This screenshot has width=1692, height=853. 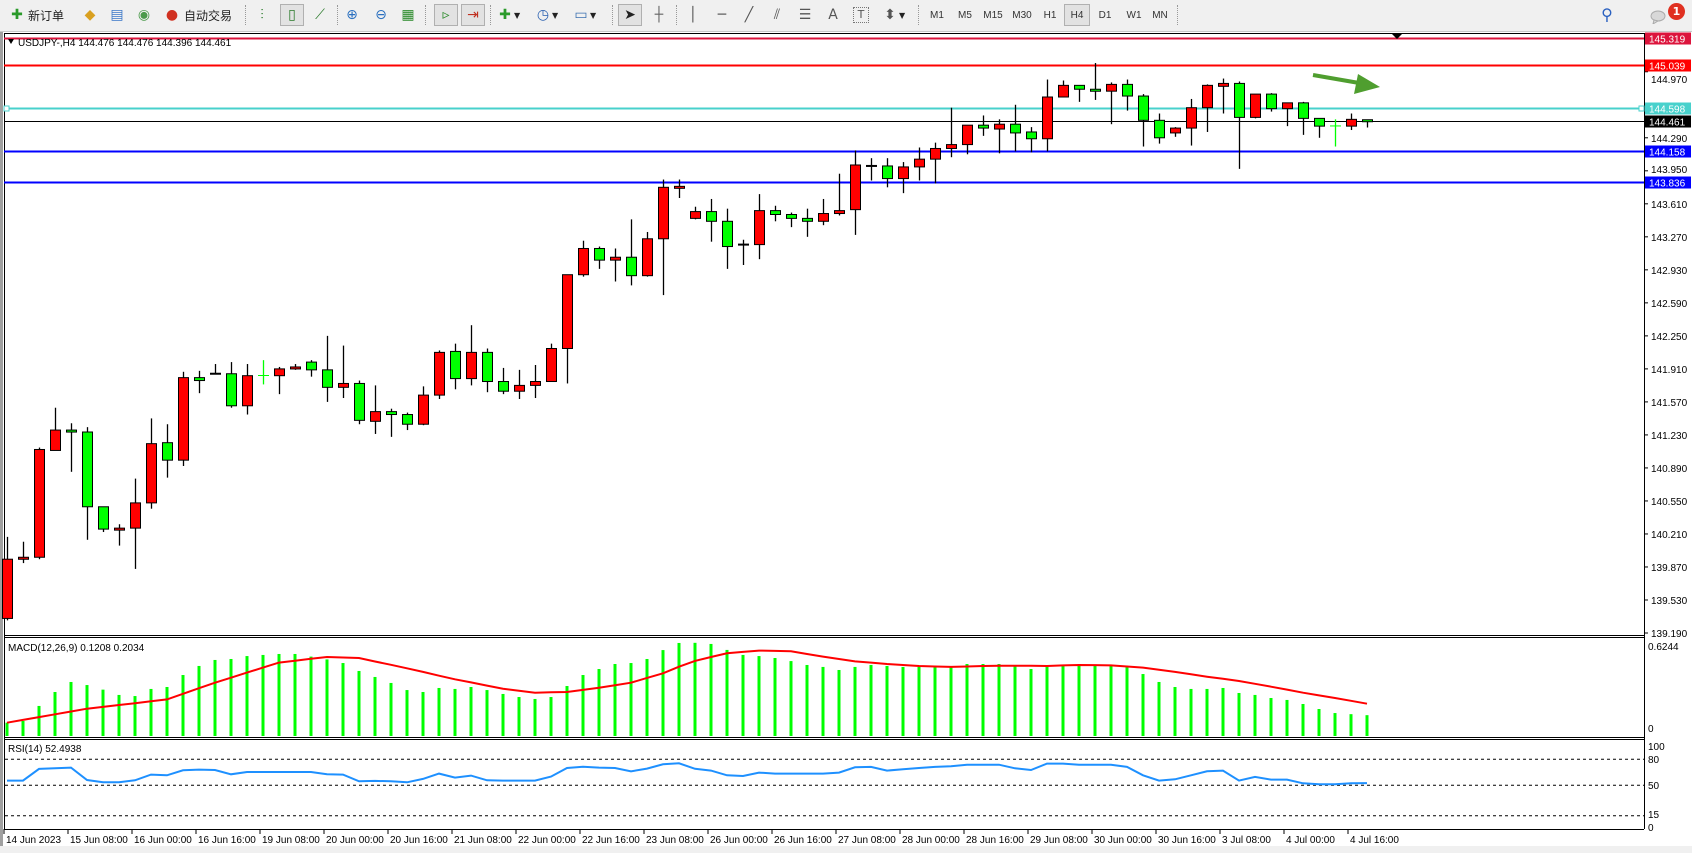 What do you see at coordinates (36, 15) in the screenshot?
I see `new-order-button: ✚ 新订单` at bounding box center [36, 15].